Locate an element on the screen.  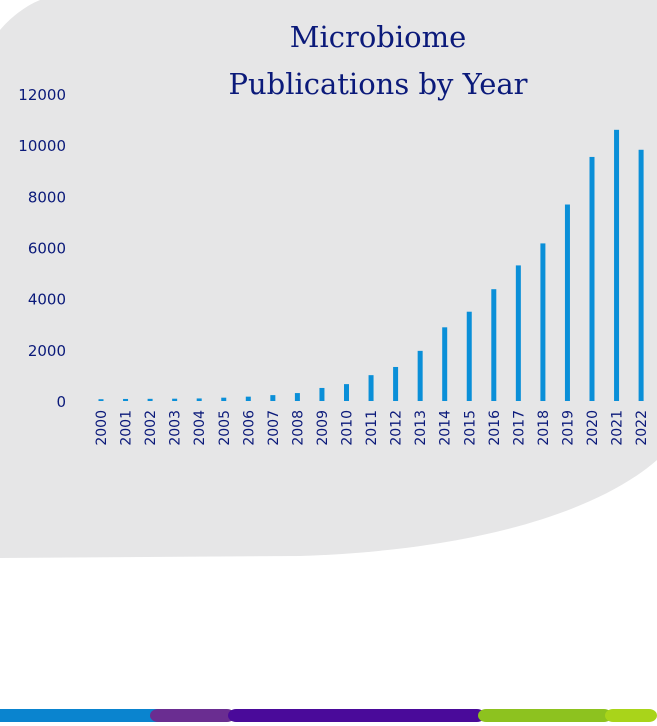
x-tick-label: 2012 is located at coordinates (397, 428).